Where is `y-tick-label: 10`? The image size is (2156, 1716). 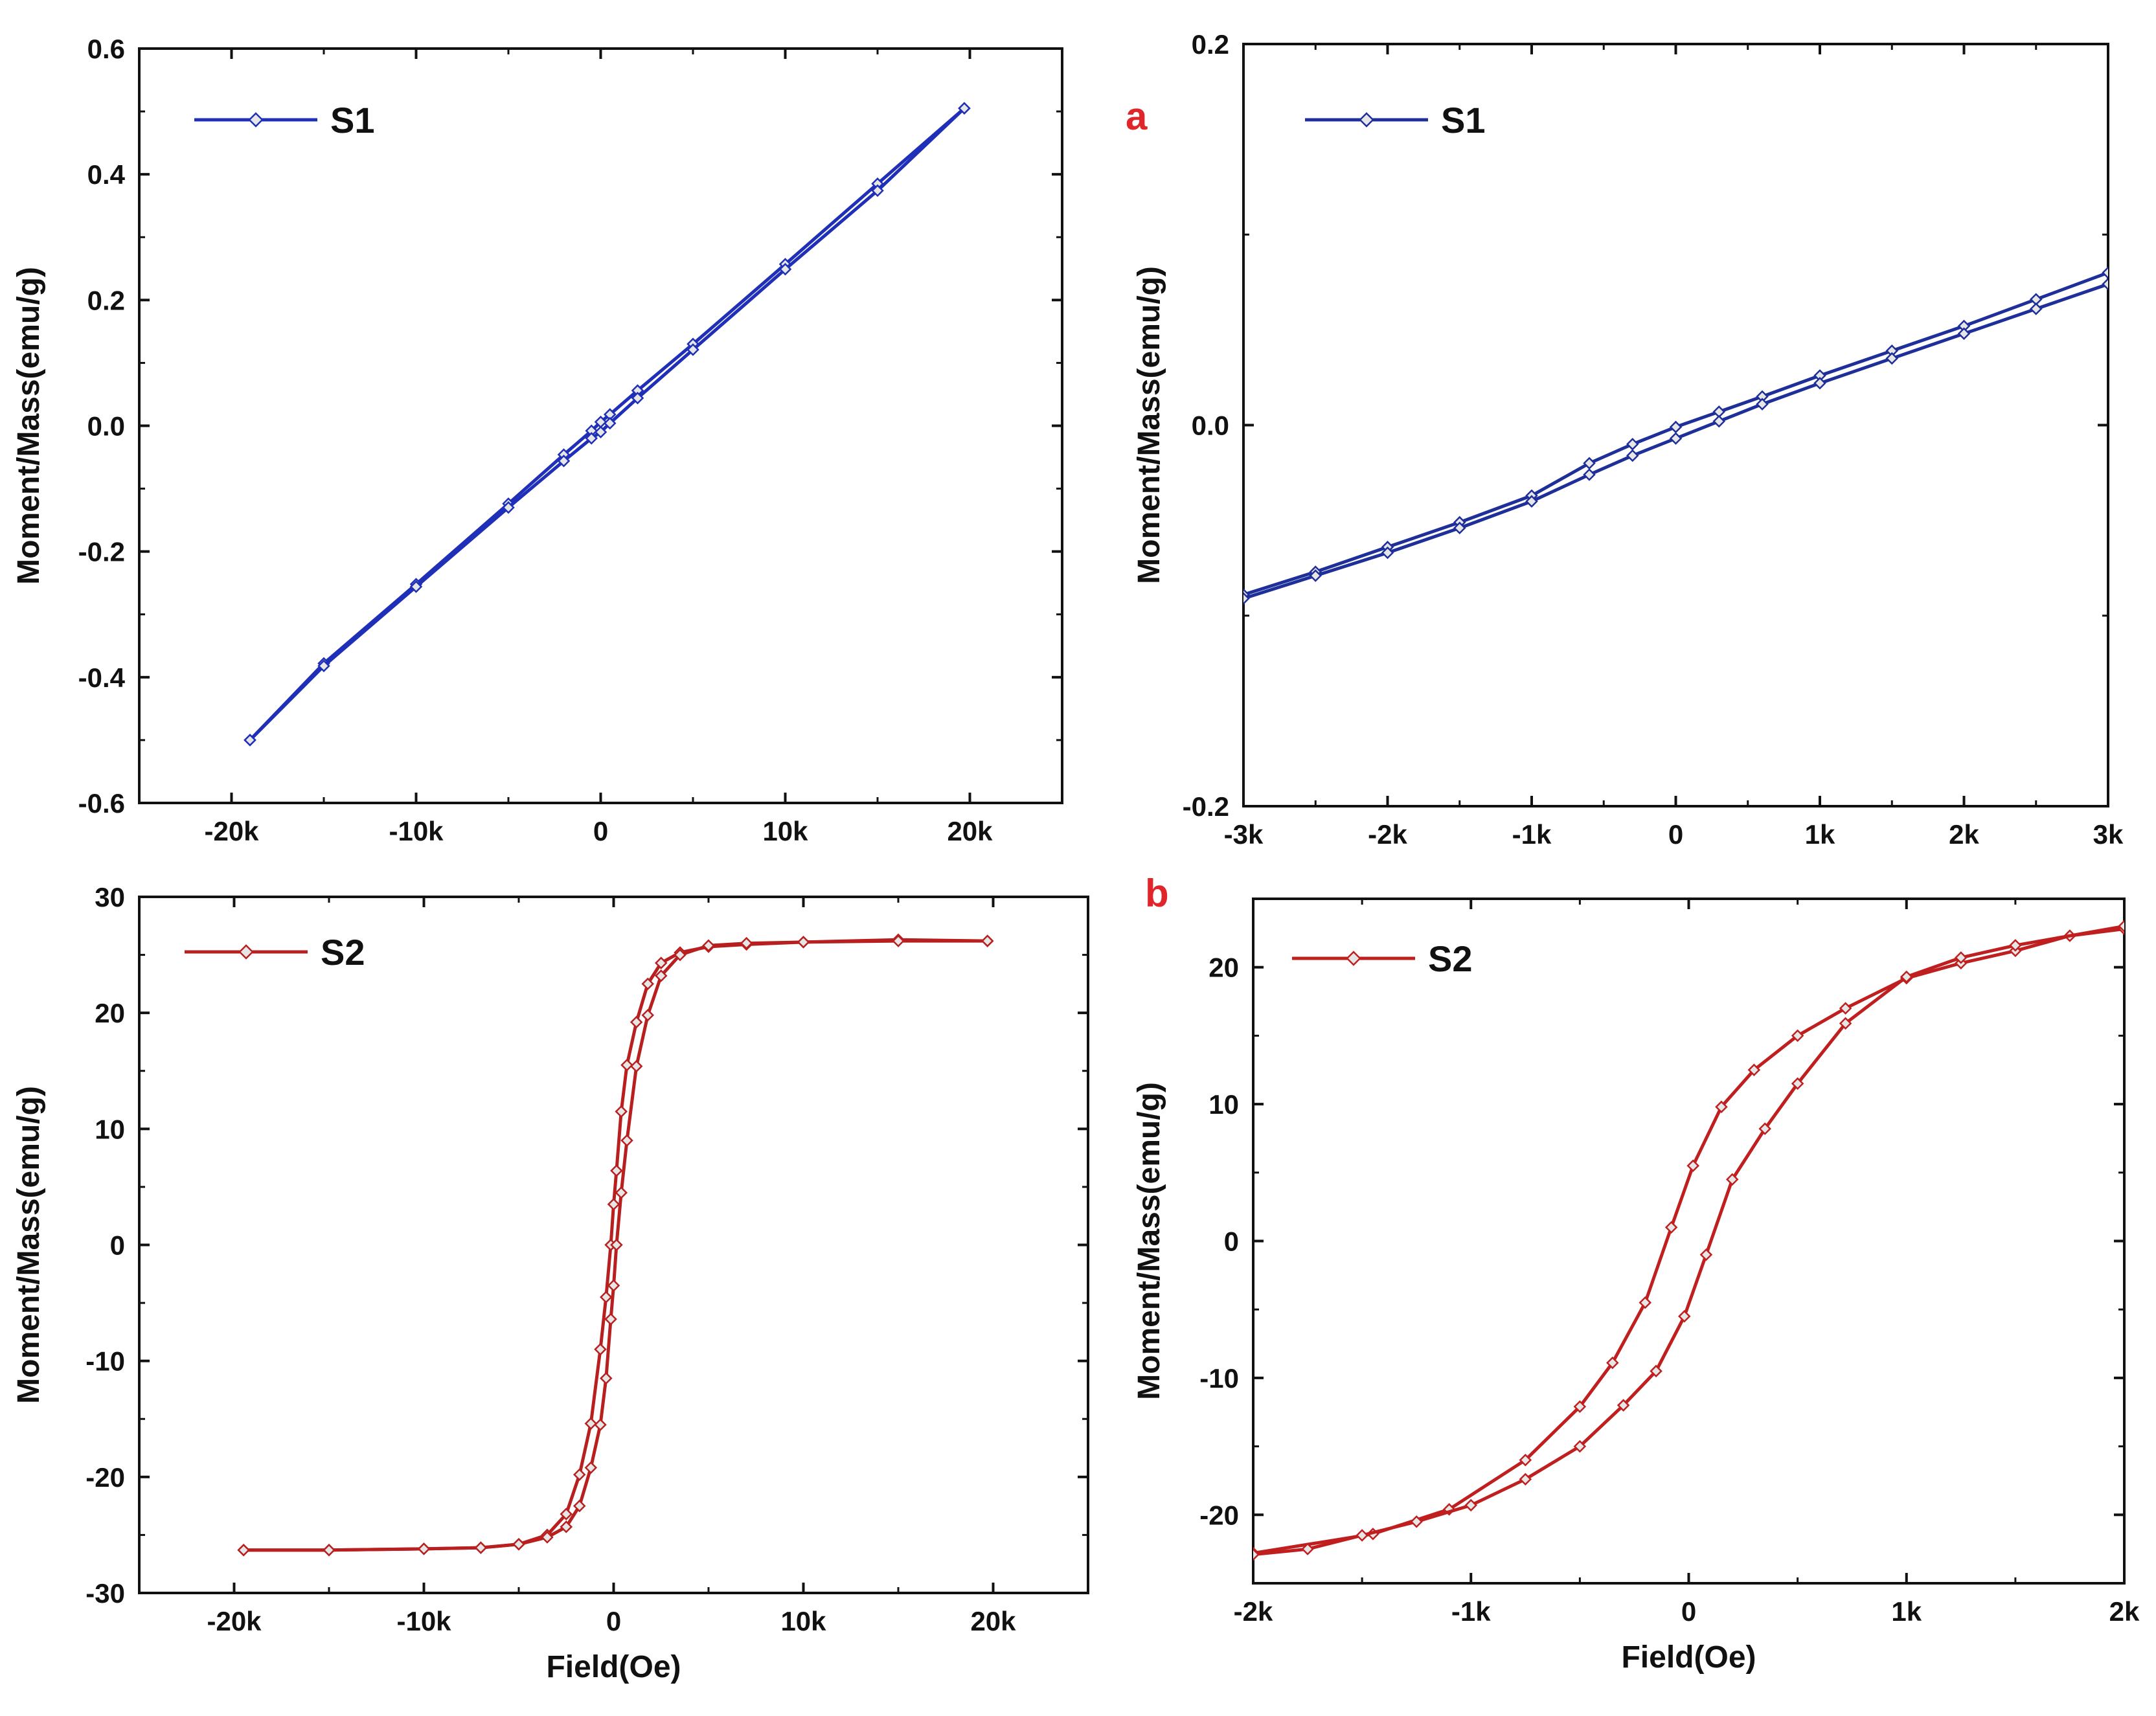
y-tick-label: 10 is located at coordinates (1223, 1104).